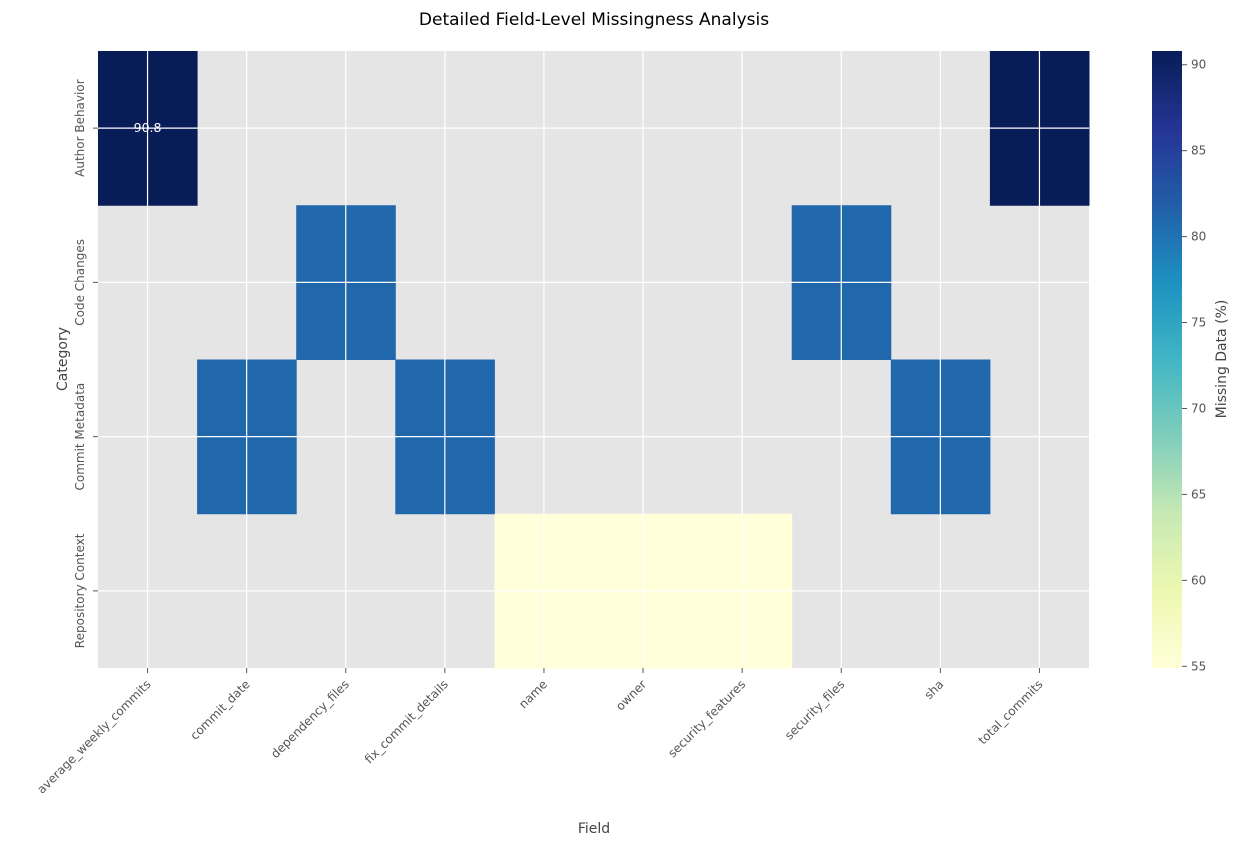  What do you see at coordinates (1198, 237) in the screenshot?
I see `colorbar-tick-label: 80` at bounding box center [1198, 237].